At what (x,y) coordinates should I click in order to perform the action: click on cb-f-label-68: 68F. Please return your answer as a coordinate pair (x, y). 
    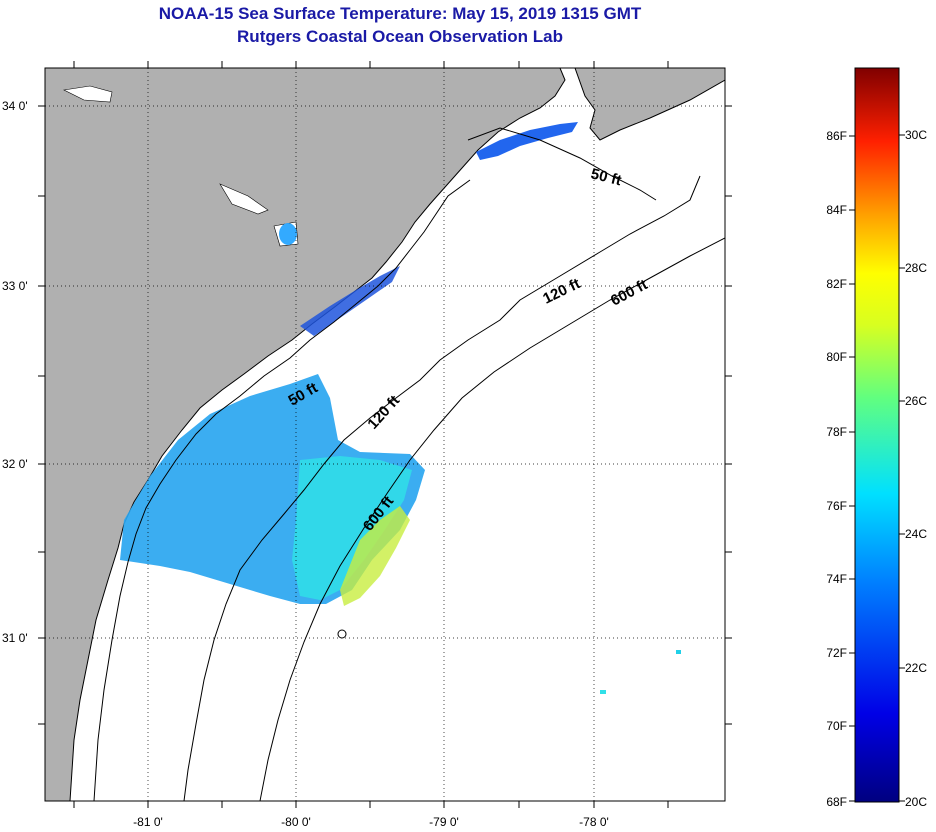
    Looking at the image, I should click on (836, 802).